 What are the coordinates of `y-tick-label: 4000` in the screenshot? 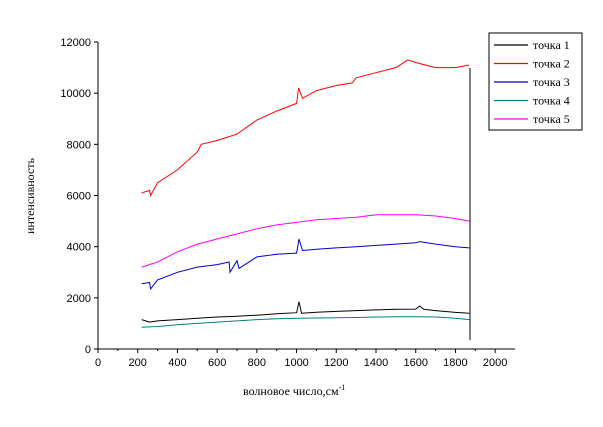 It's located at (79, 248).